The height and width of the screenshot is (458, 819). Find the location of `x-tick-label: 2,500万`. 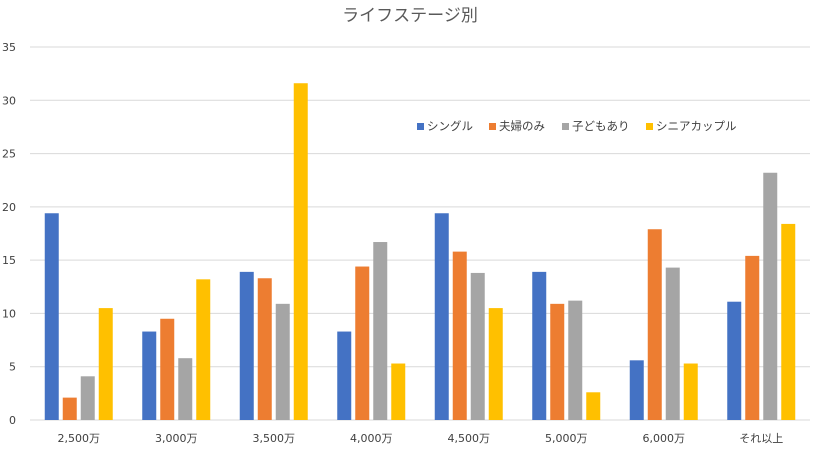

x-tick-label: 2,500万 is located at coordinates (79, 438).